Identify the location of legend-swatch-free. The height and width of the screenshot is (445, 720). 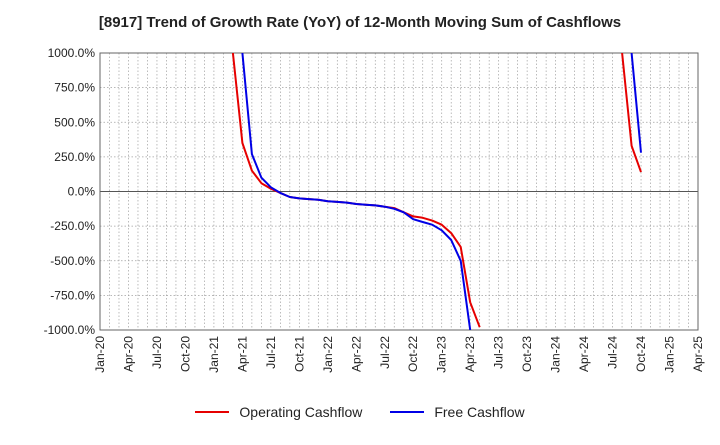
(407, 412).